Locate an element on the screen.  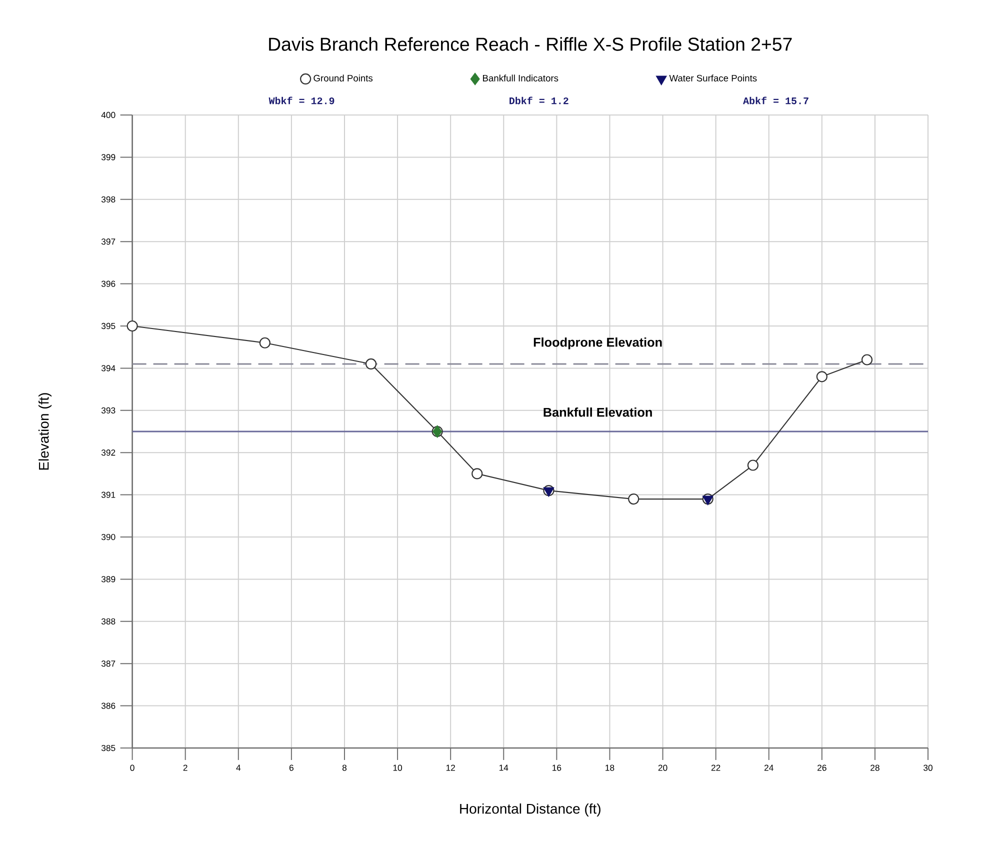
y-tick-label: 389 is located at coordinates (108, 579).